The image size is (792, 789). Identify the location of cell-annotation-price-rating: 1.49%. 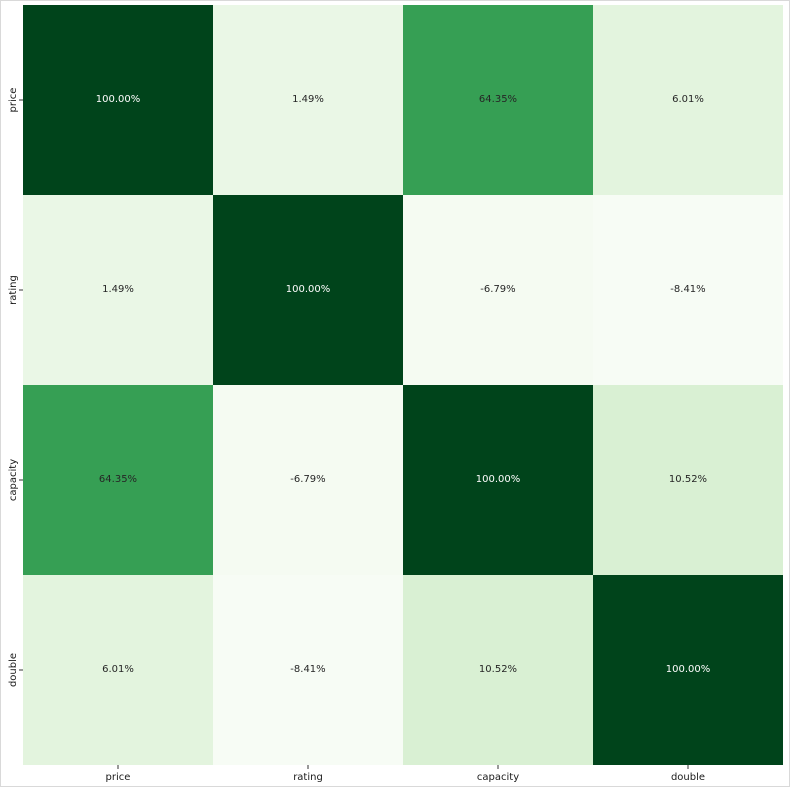
(308, 99).